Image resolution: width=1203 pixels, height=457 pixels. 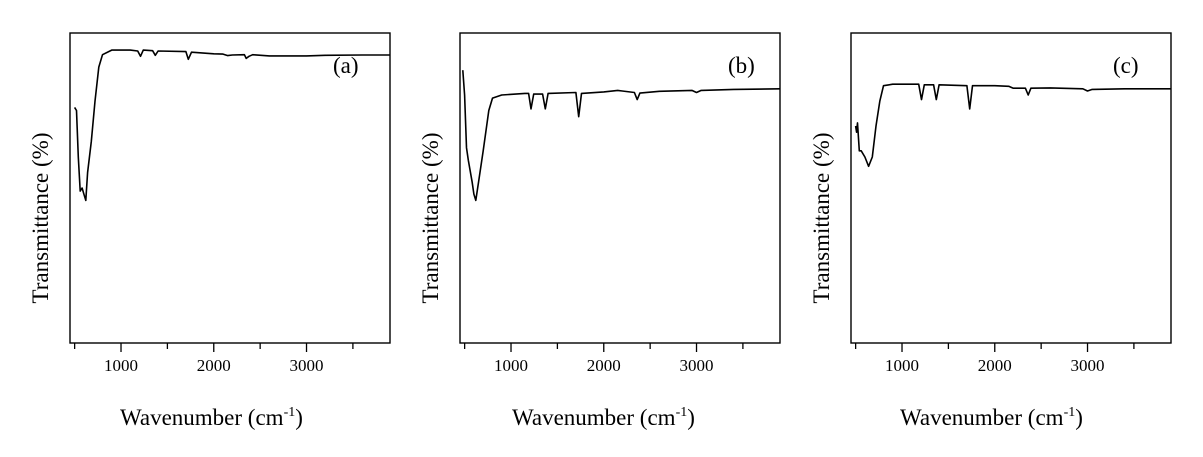 I want to click on panel-label: (b), so click(x=741, y=65).